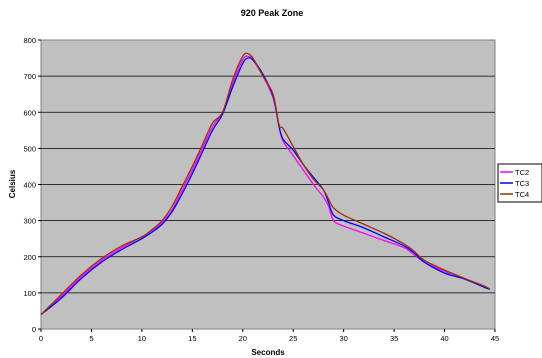 This screenshot has width=542, height=358. I want to click on x-tick-label: 45, so click(495, 338).